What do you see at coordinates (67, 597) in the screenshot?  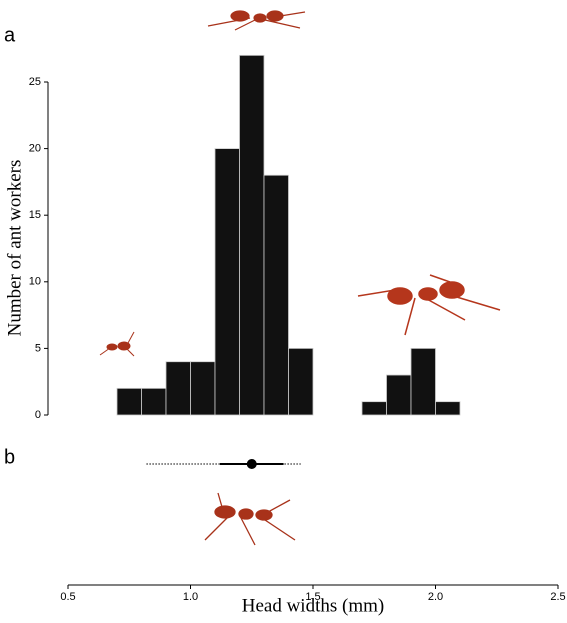 I see `x-tick-label: 0.5` at bounding box center [67, 597].